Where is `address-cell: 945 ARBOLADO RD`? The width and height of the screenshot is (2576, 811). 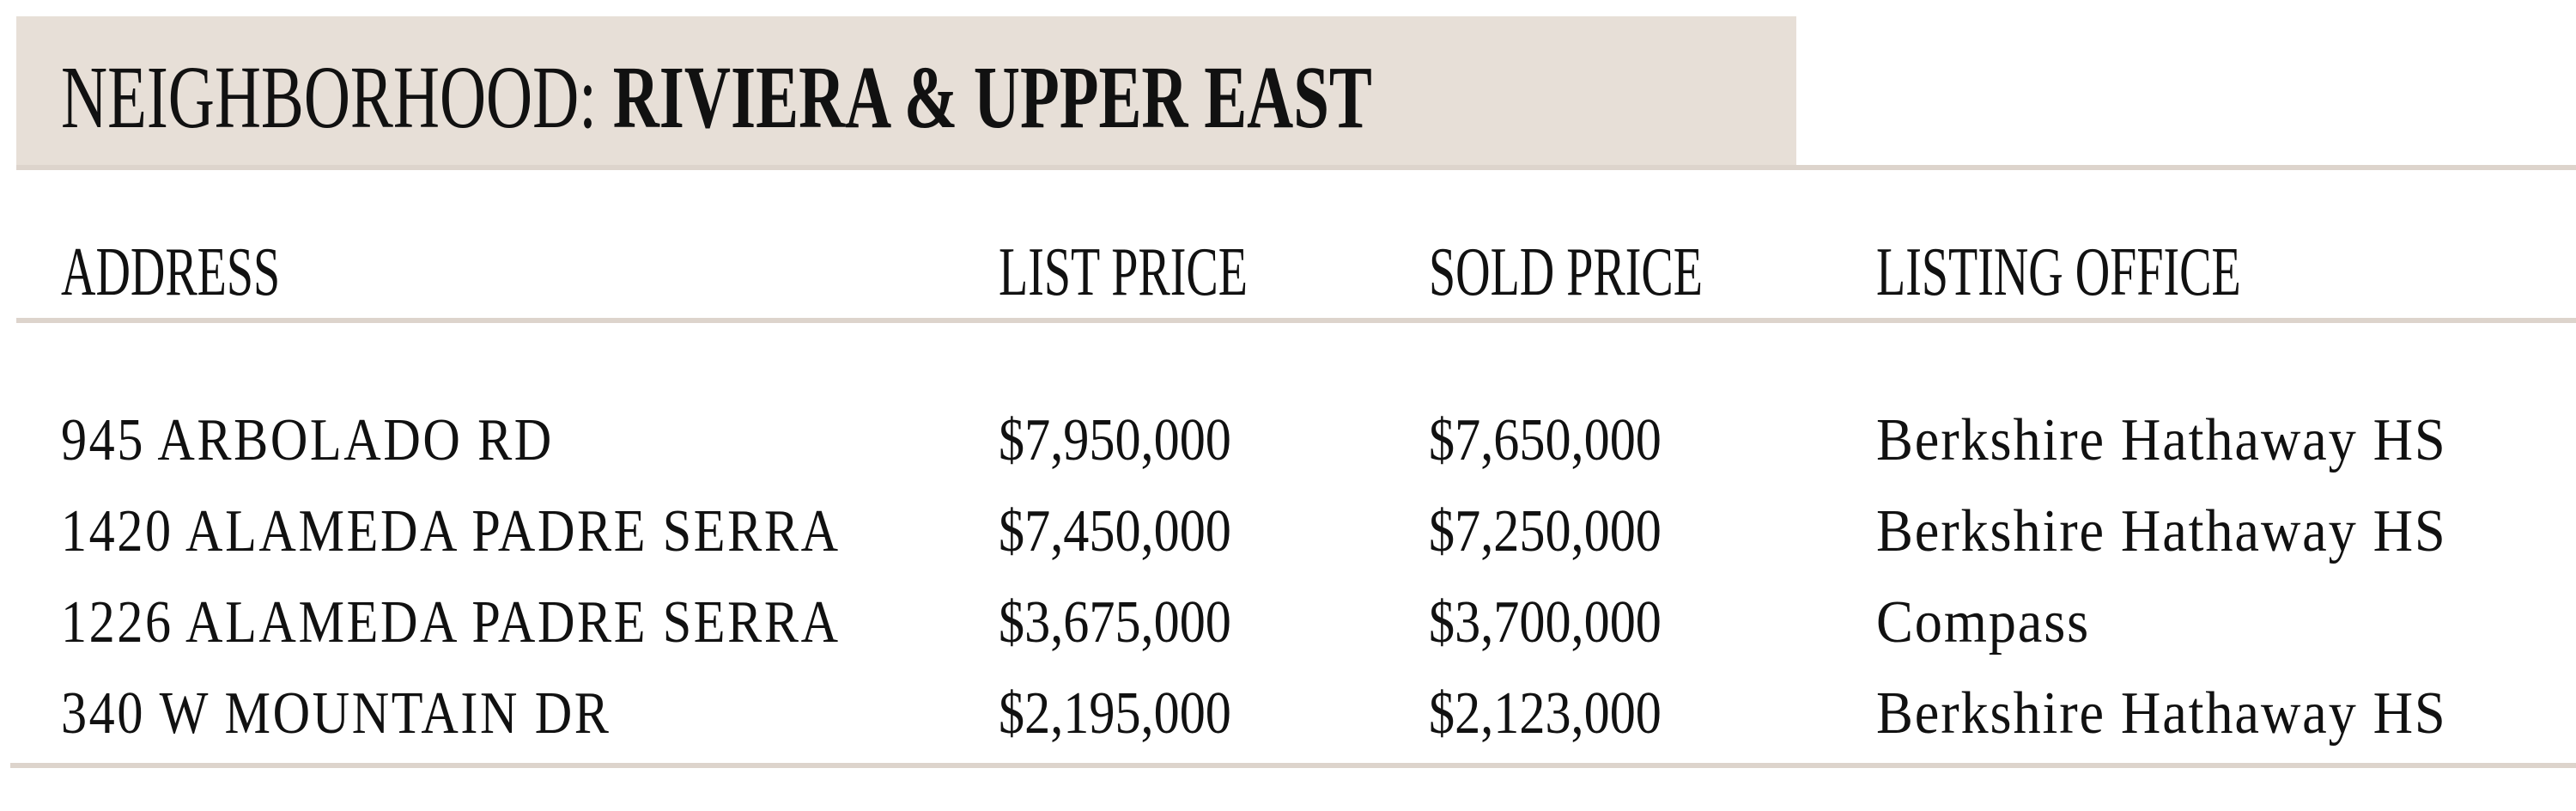
address-cell: 945 ARBOLADO RD is located at coordinates (307, 440).